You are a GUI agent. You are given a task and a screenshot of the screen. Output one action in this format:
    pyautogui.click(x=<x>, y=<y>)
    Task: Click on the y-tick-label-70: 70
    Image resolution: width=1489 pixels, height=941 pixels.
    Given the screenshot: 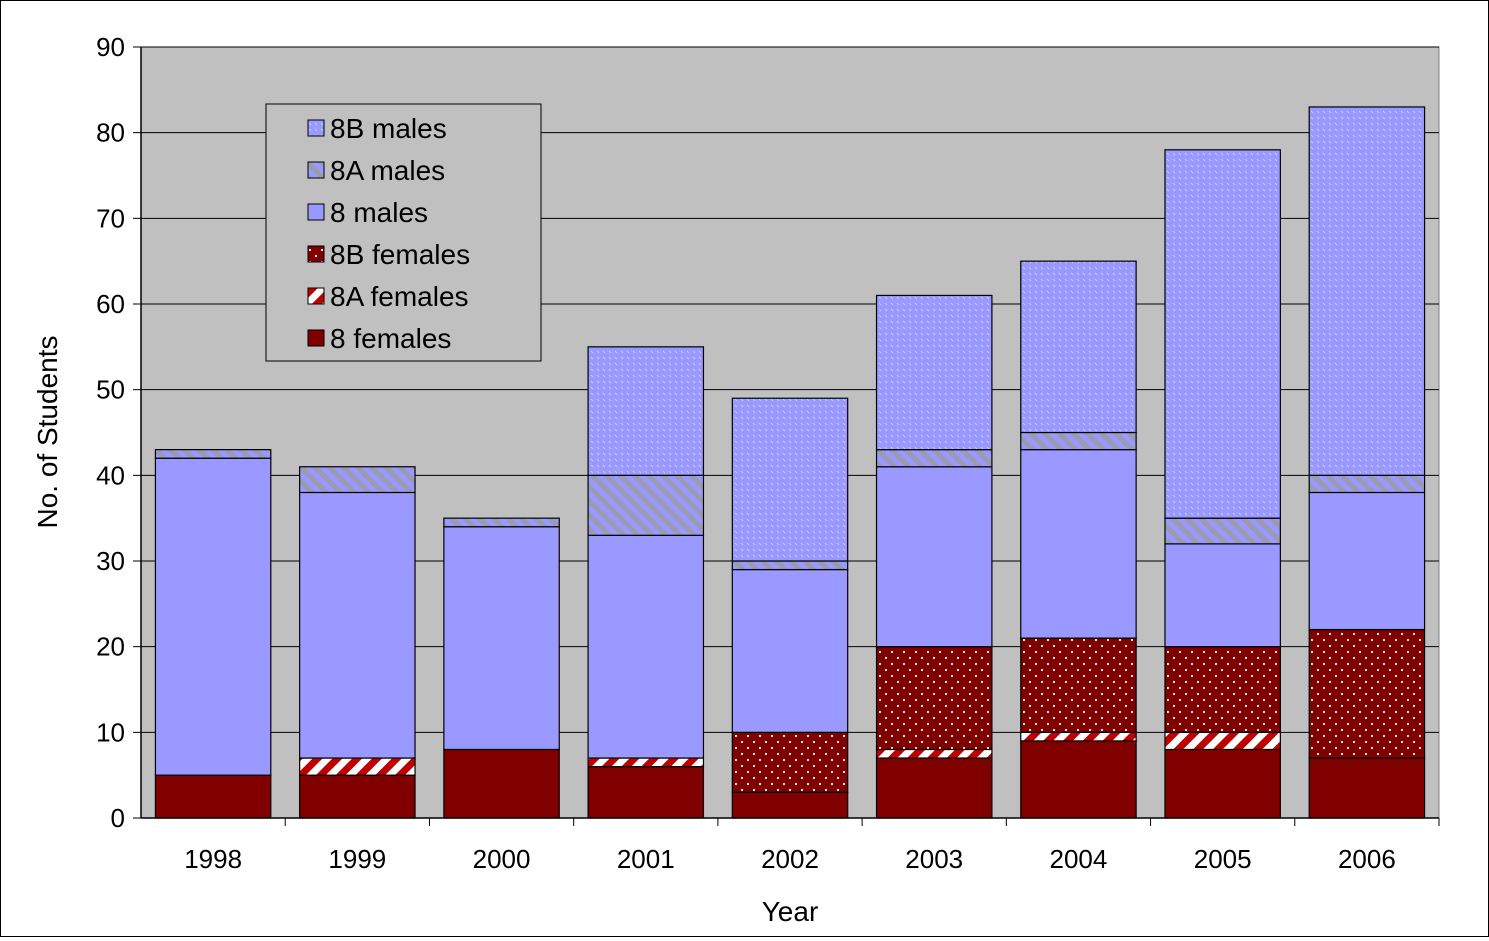 What is the action you would take?
    pyautogui.click(x=110, y=218)
    